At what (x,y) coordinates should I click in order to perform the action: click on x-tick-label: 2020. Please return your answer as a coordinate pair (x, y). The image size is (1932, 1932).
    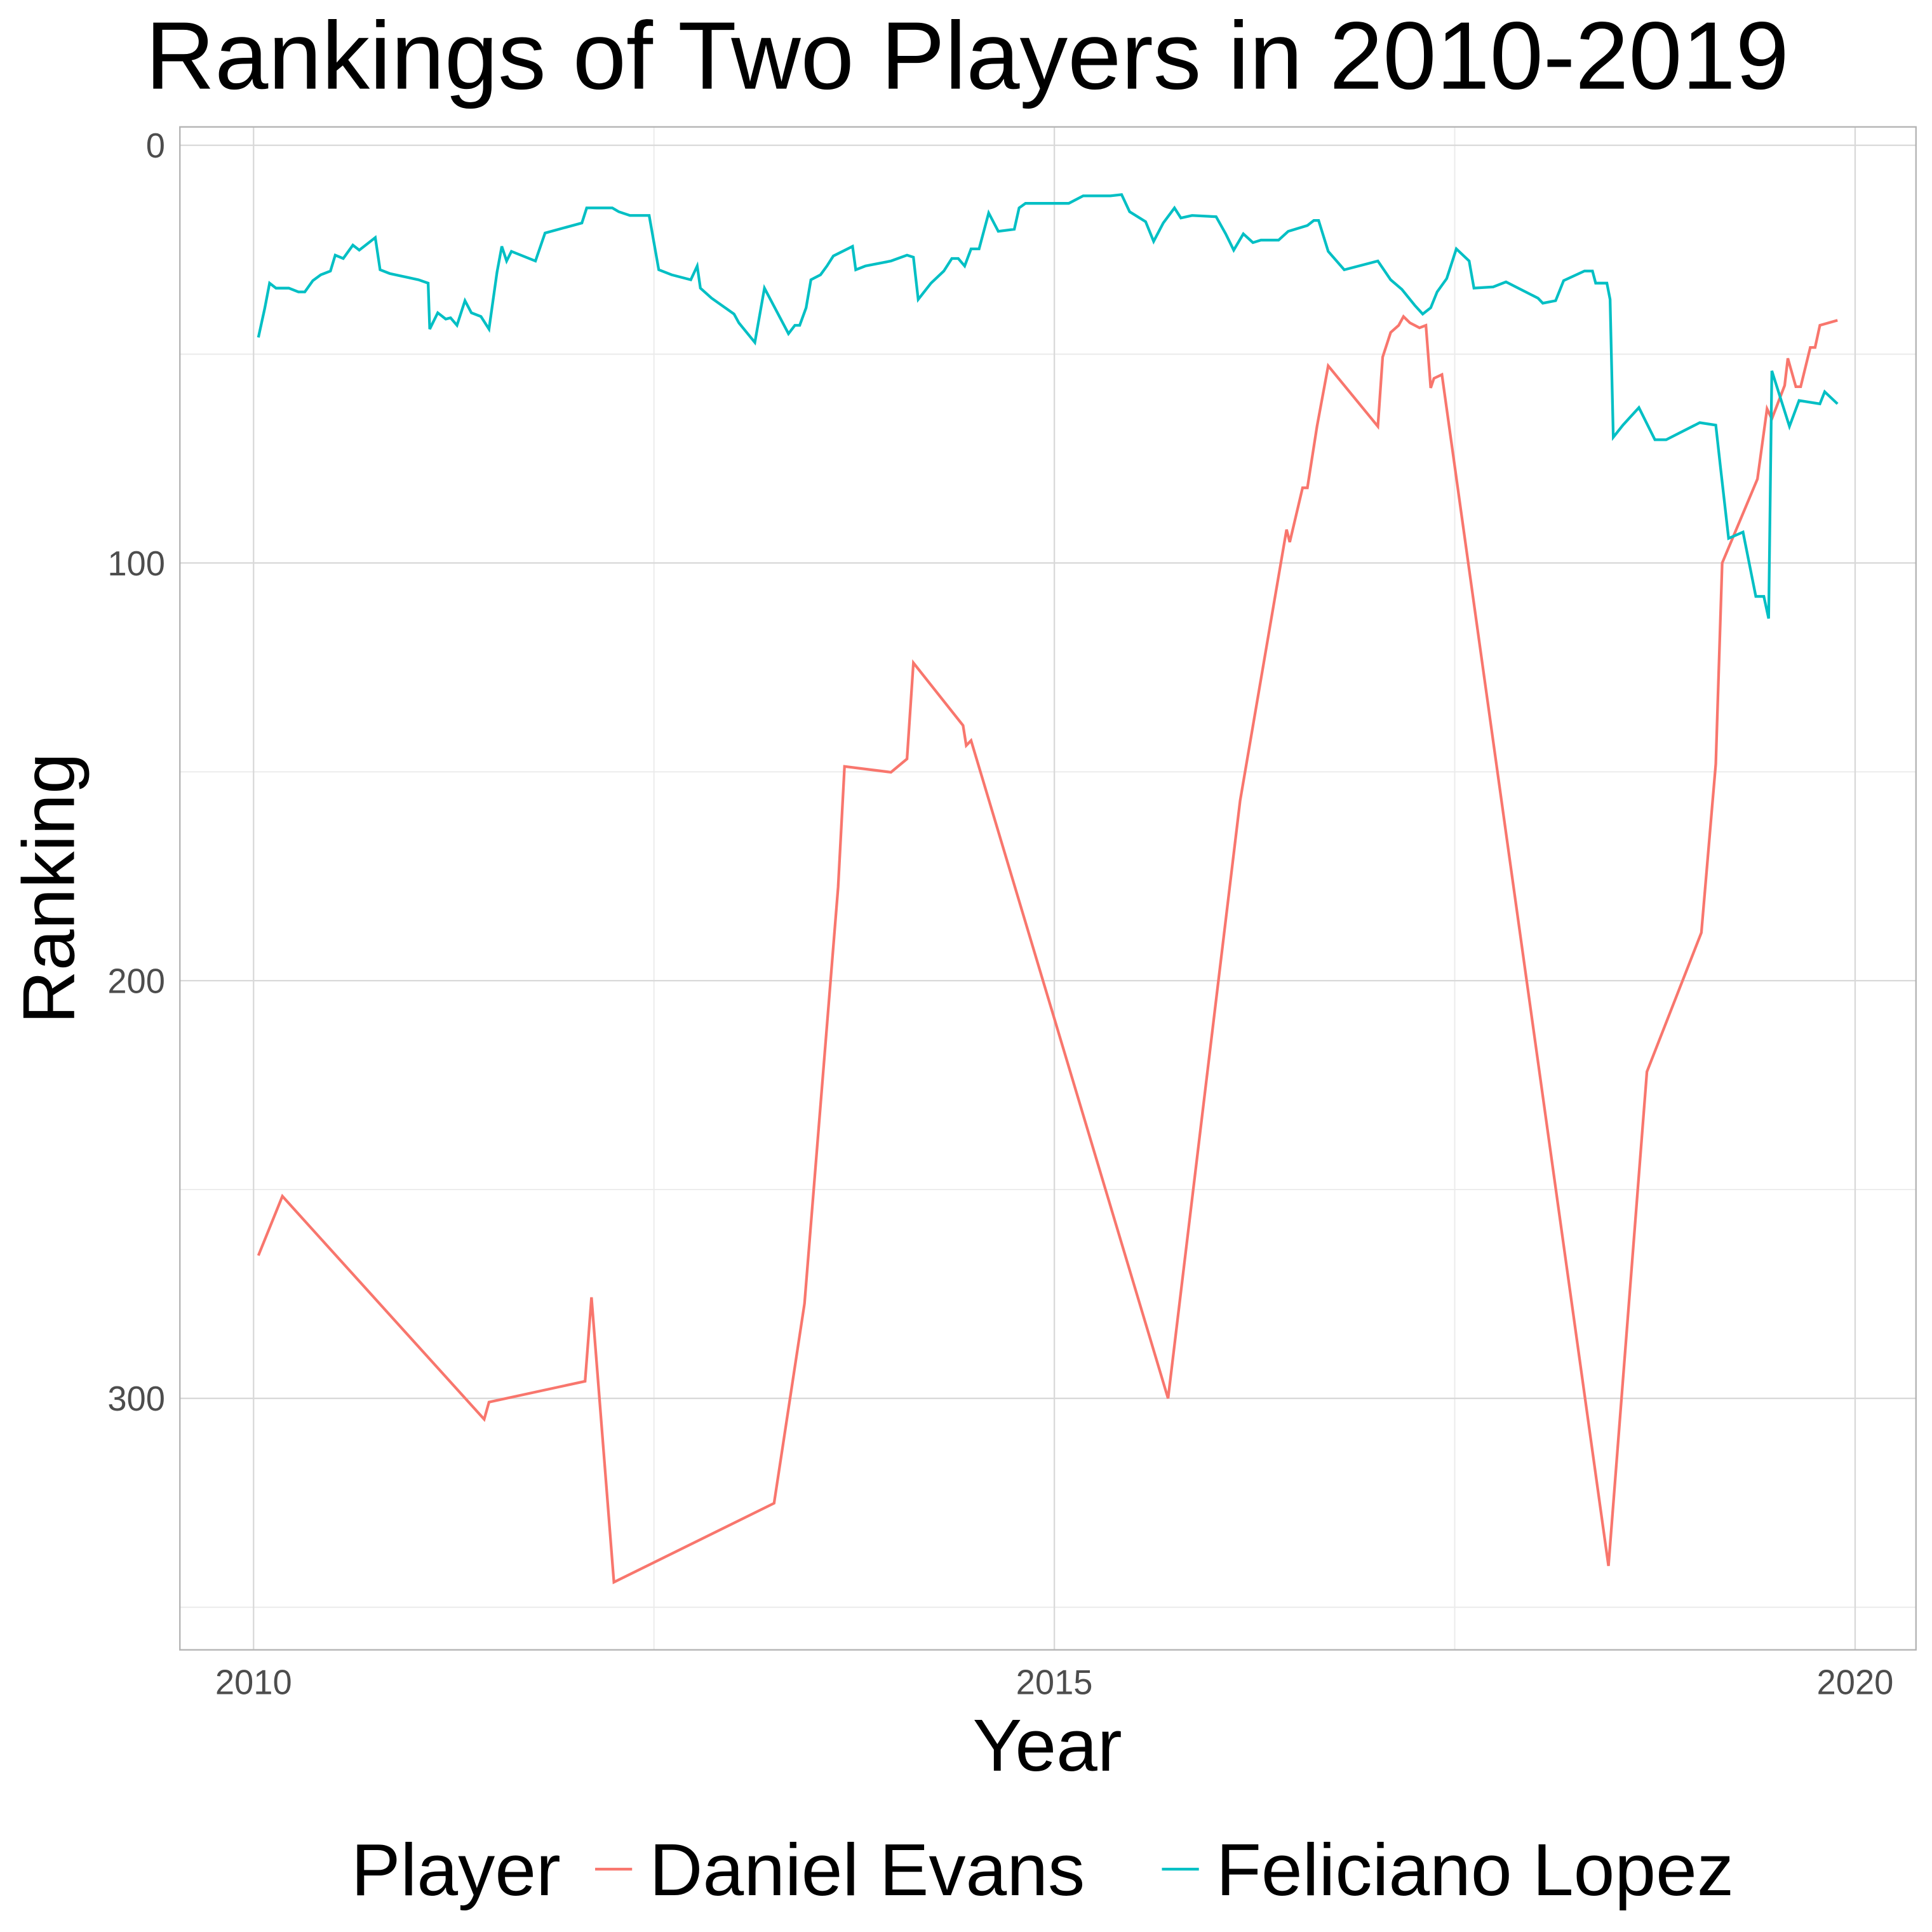
    Looking at the image, I should click on (1855, 1682).